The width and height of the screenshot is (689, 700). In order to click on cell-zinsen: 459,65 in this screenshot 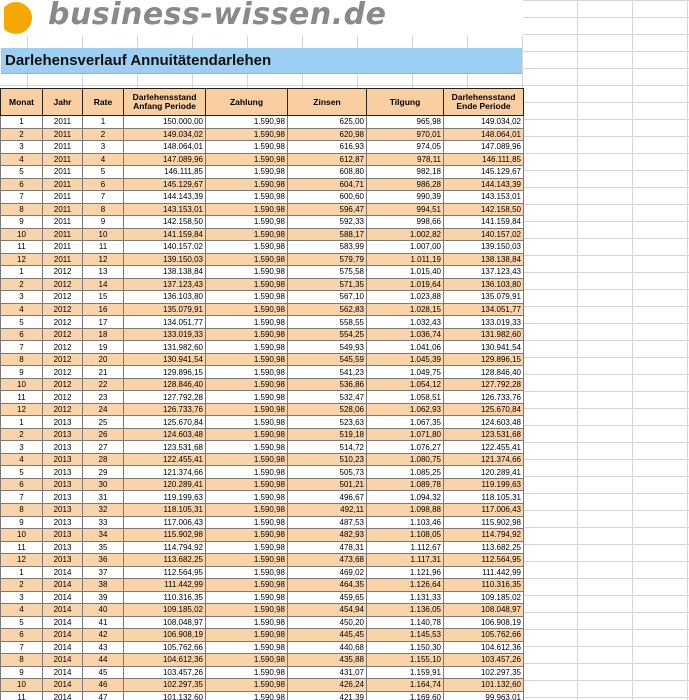, I will do `click(327, 597)`.